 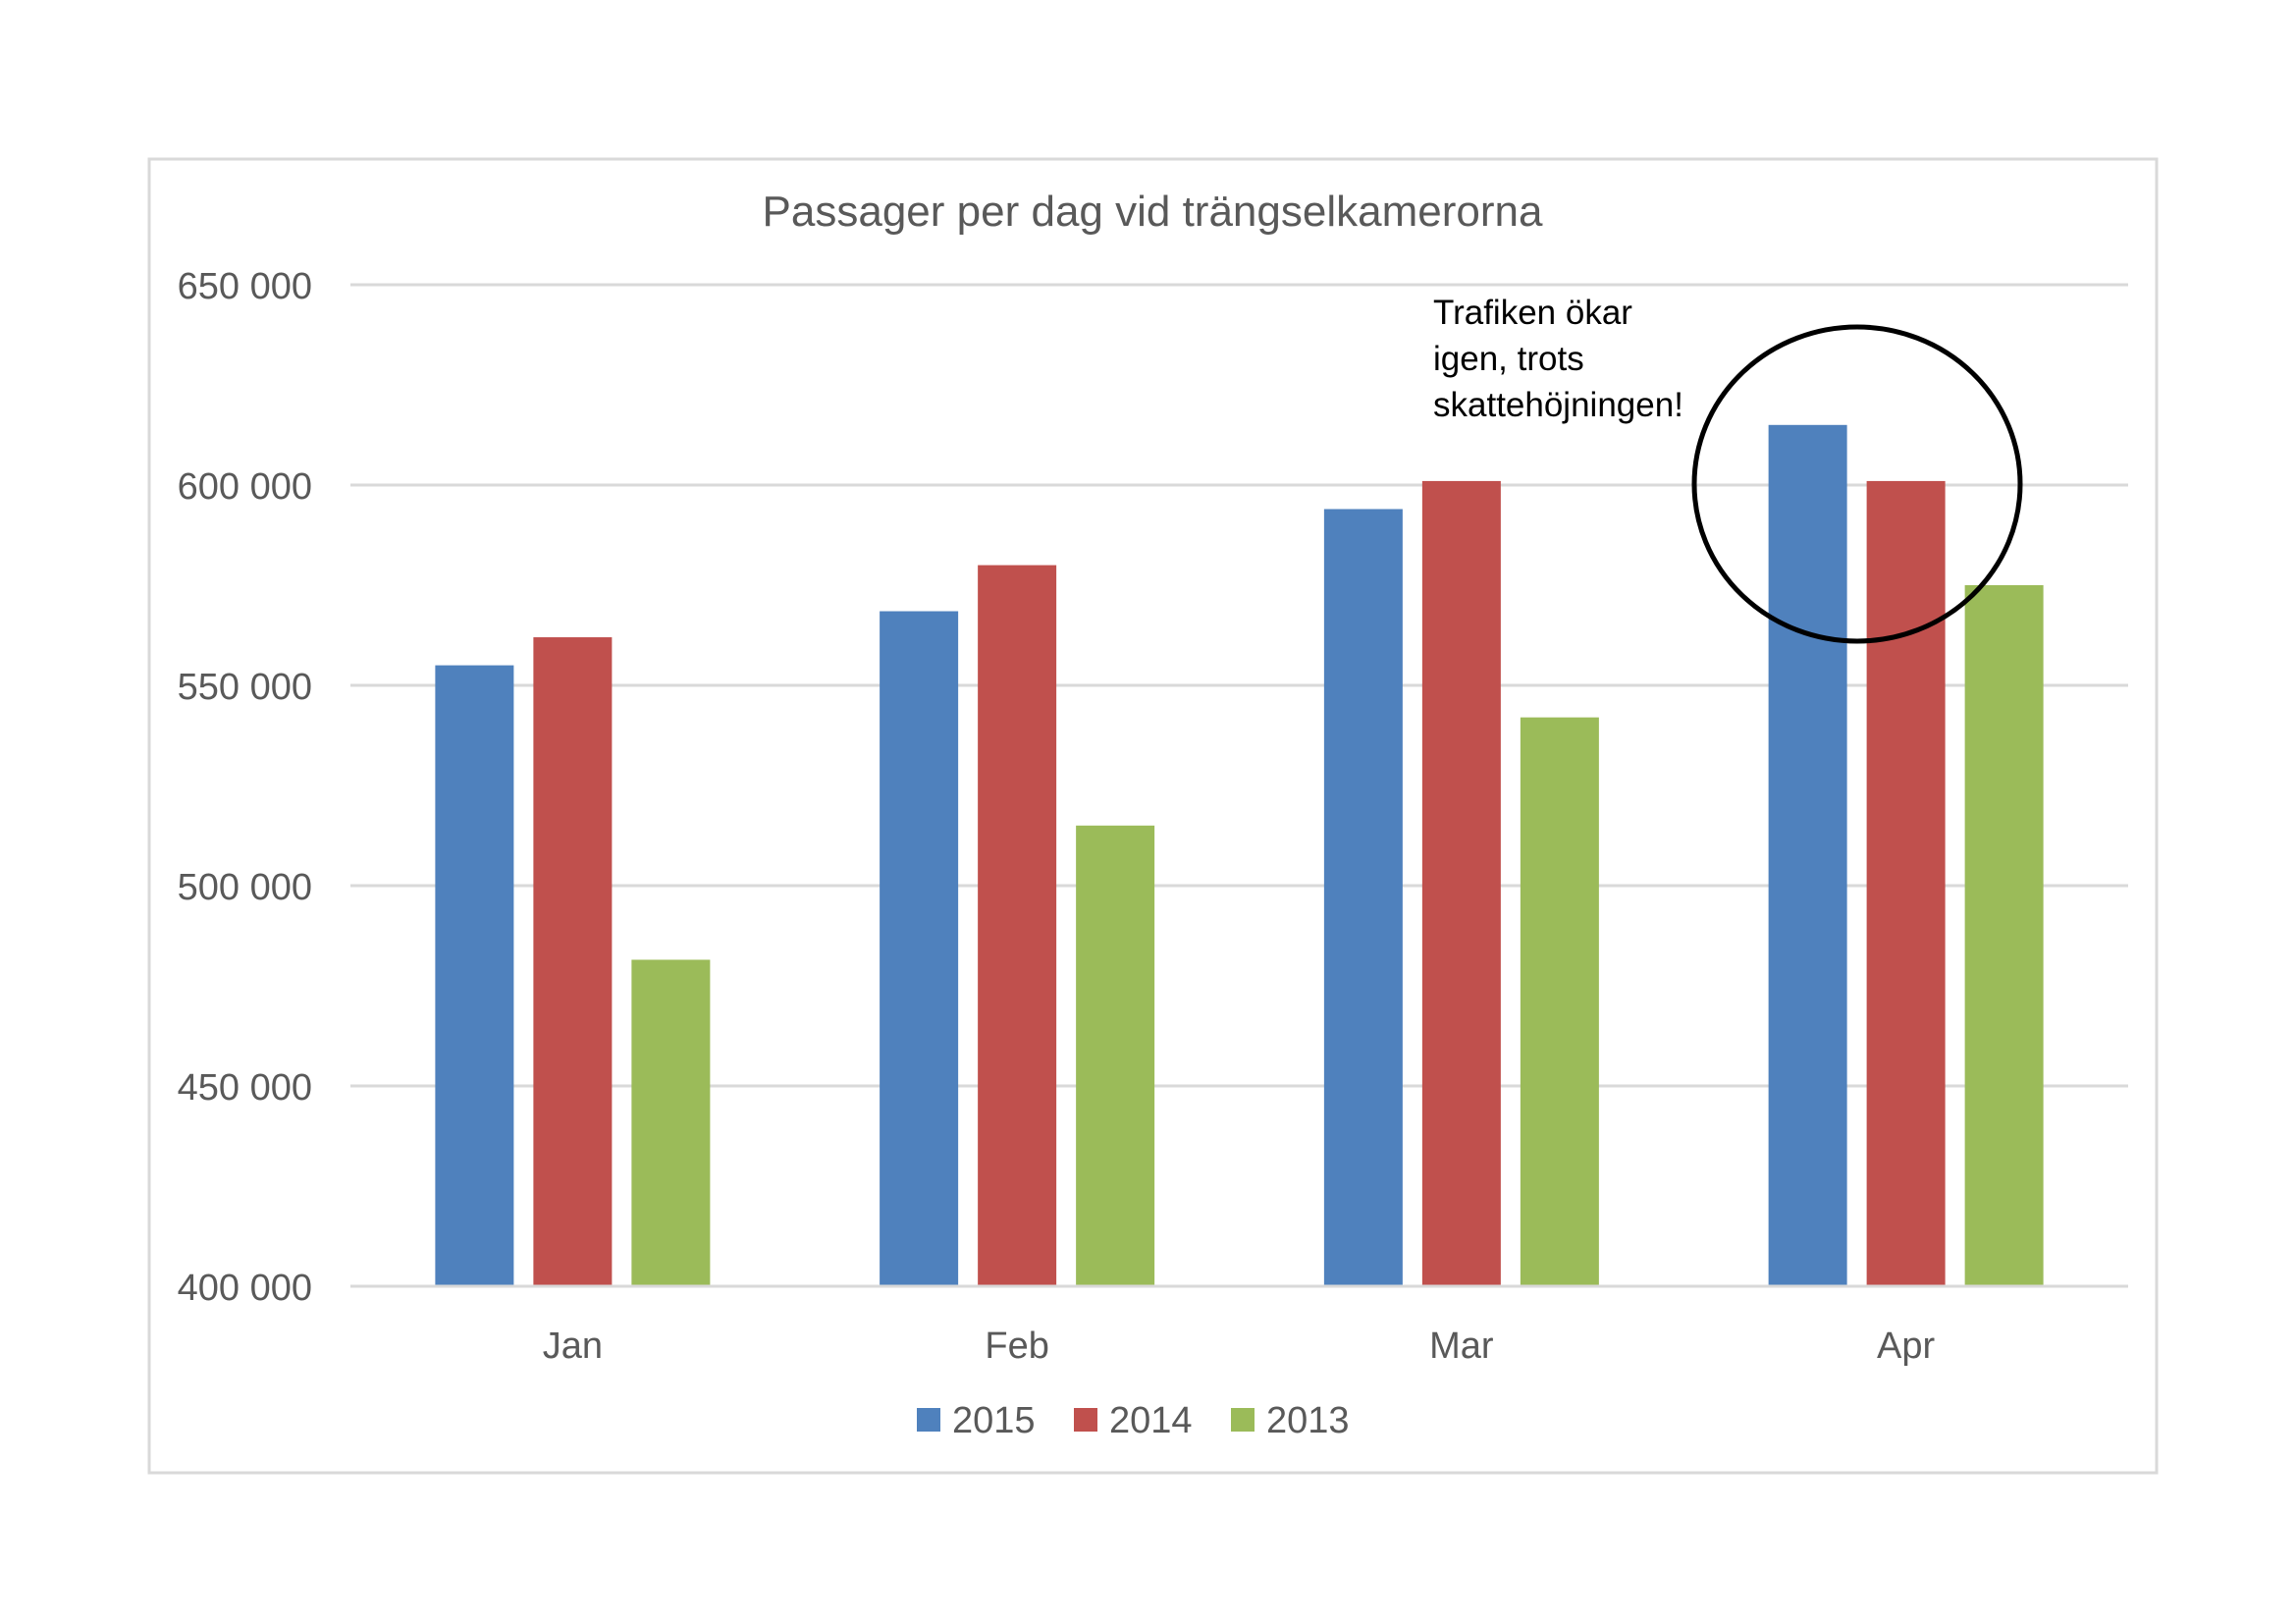 I want to click on annotation-line-1: Trafiken ökar, so click(x=1532, y=313).